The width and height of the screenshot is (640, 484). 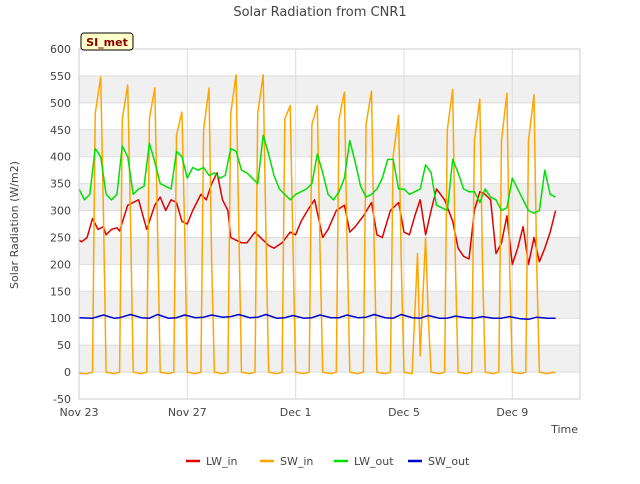 What do you see at coordinates (317, 317) in the screenshot?
I see `series-line-sw-out` at bounding box center [317, 317].